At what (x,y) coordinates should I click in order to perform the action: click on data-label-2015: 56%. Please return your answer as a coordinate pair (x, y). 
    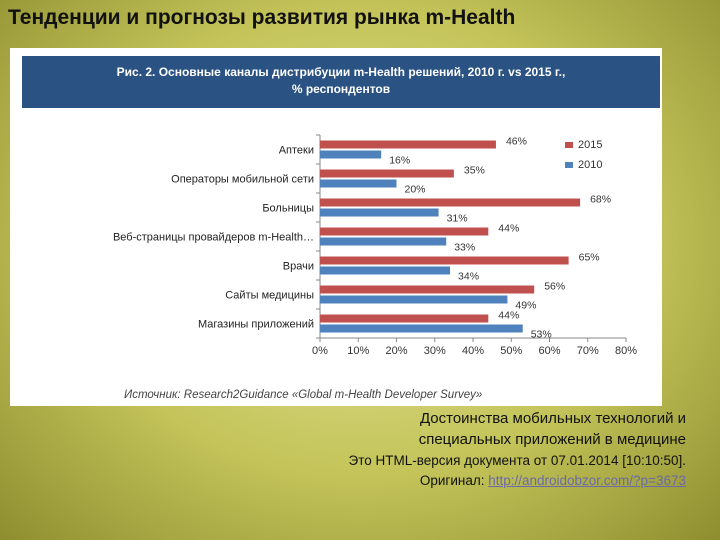
    Looking at the image, I should click on (554, 287).